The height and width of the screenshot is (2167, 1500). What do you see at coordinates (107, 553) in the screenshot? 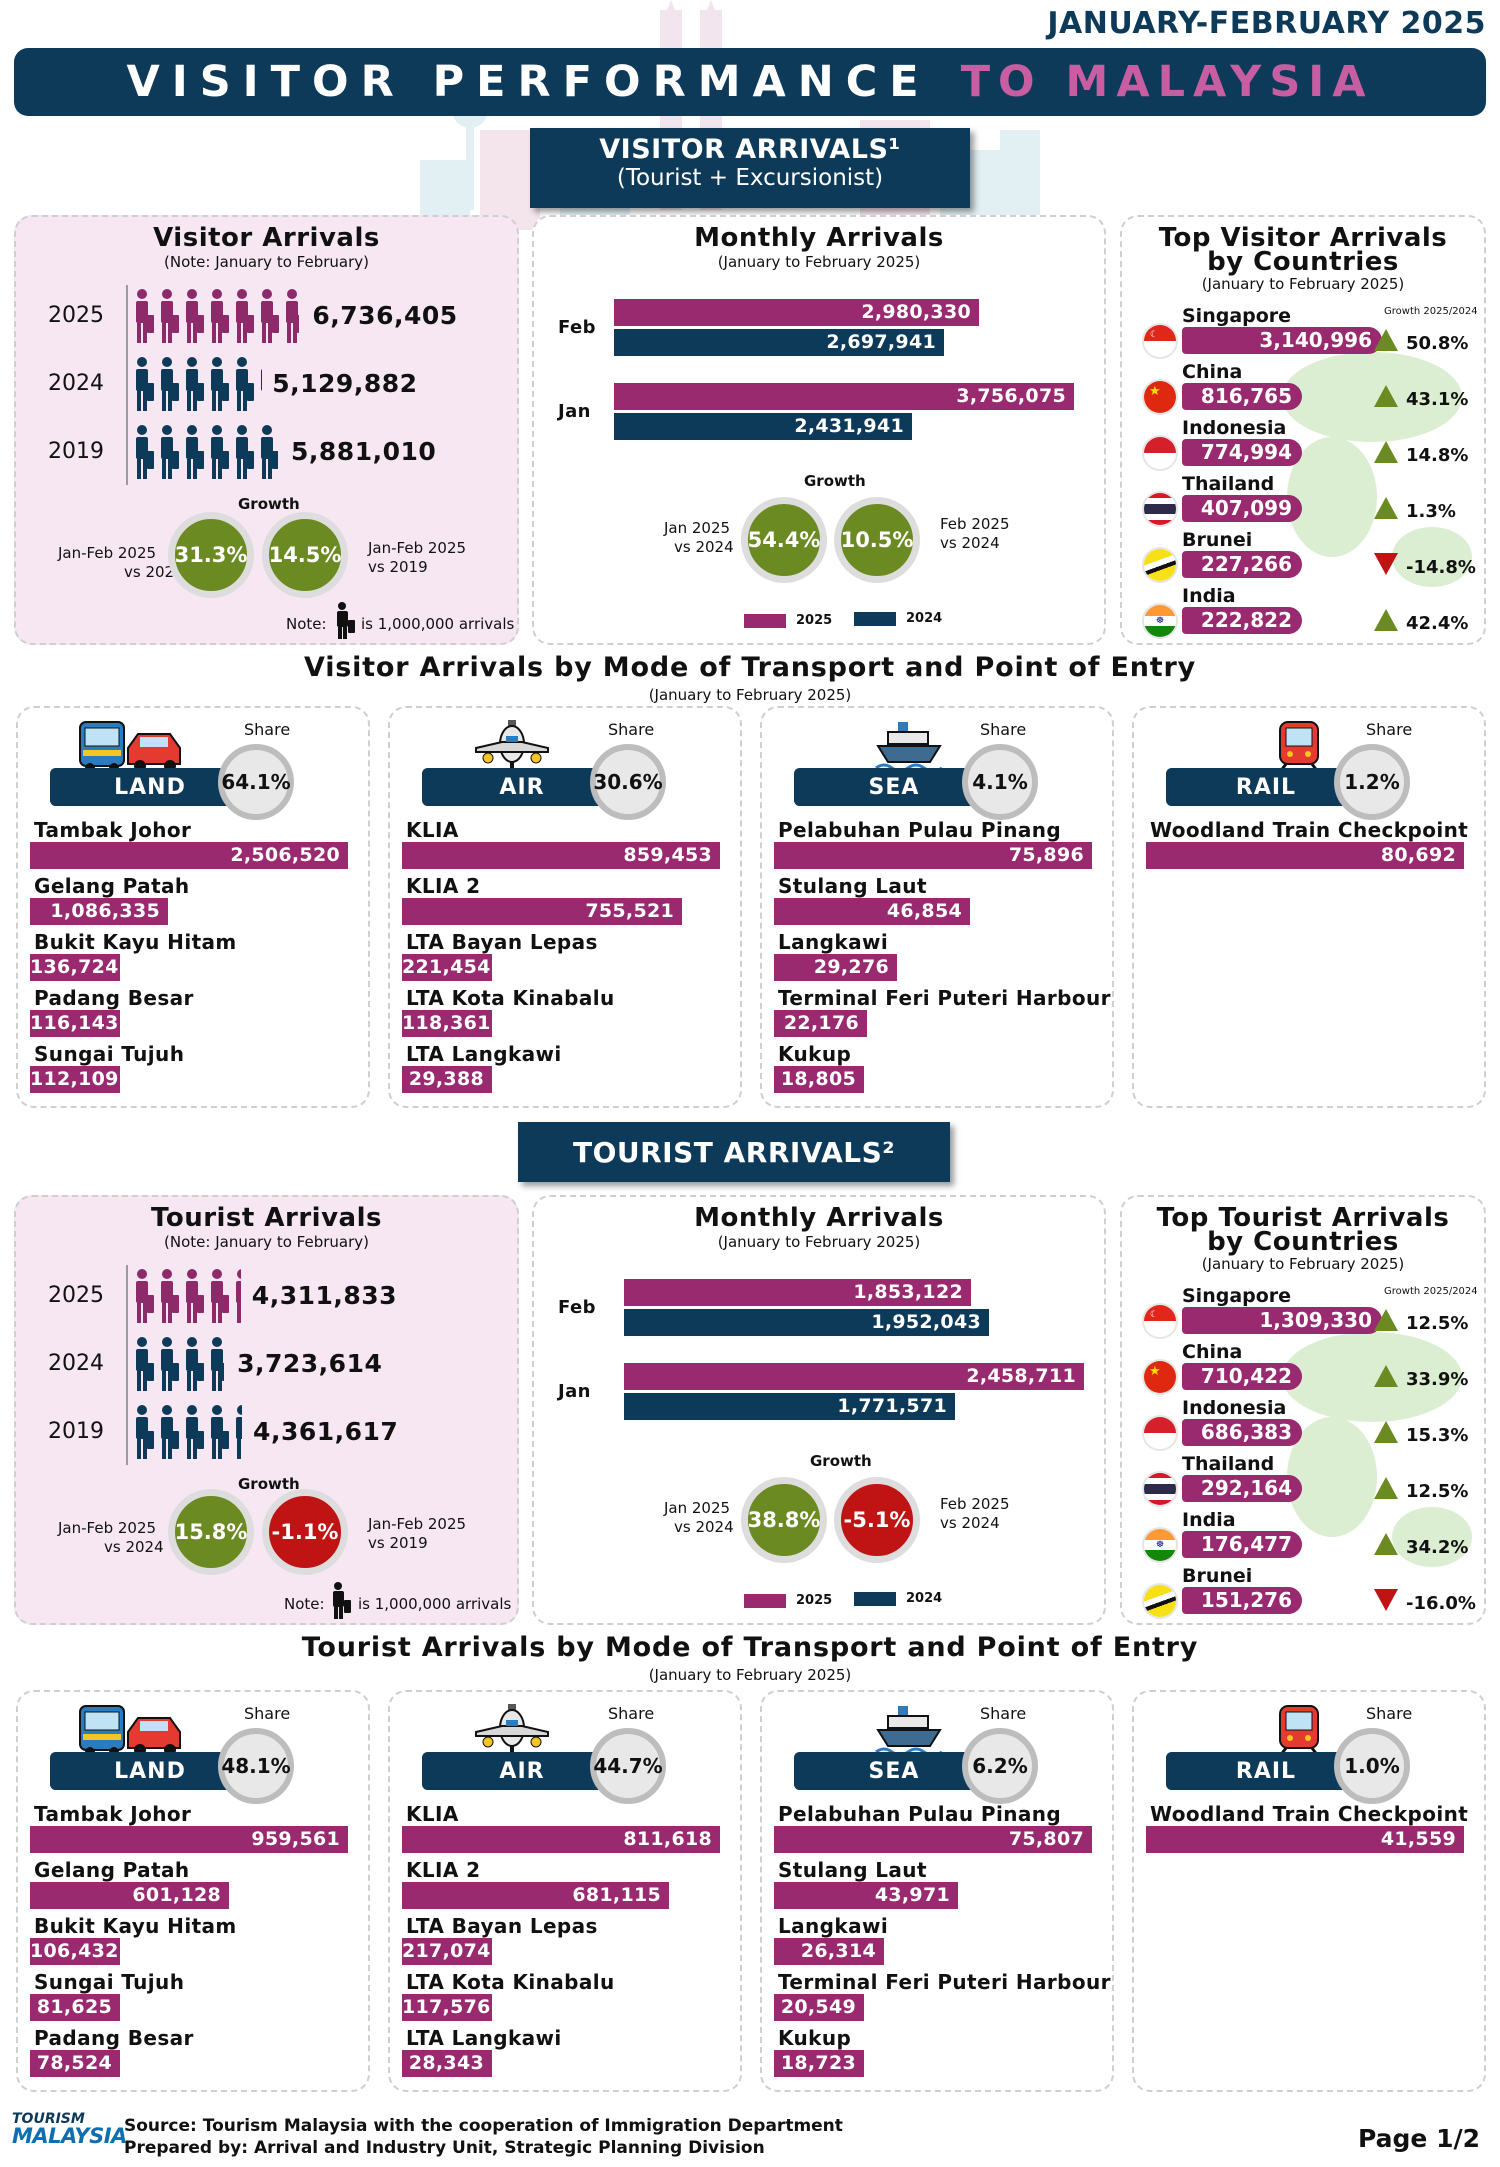
I see `growth-1-label1: Jan-Feb 2025` at bounding box center [107, 553].